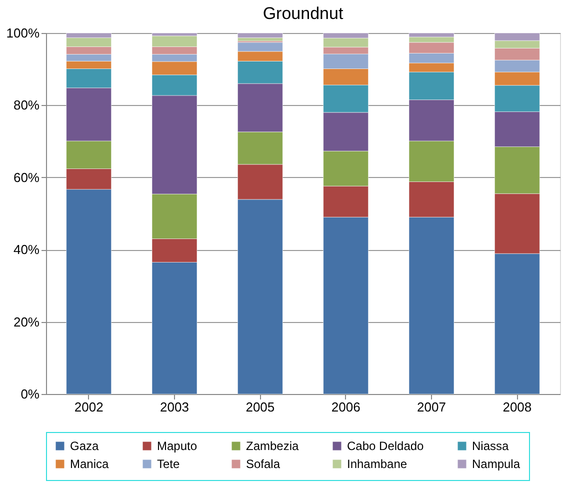 Image resolution: width=565 pixels, height=486 pixels. What do you see at coordinates (174, 407) in the screenshot?
I see `x-tick-label: 2003` at bounding box center [174, 407].